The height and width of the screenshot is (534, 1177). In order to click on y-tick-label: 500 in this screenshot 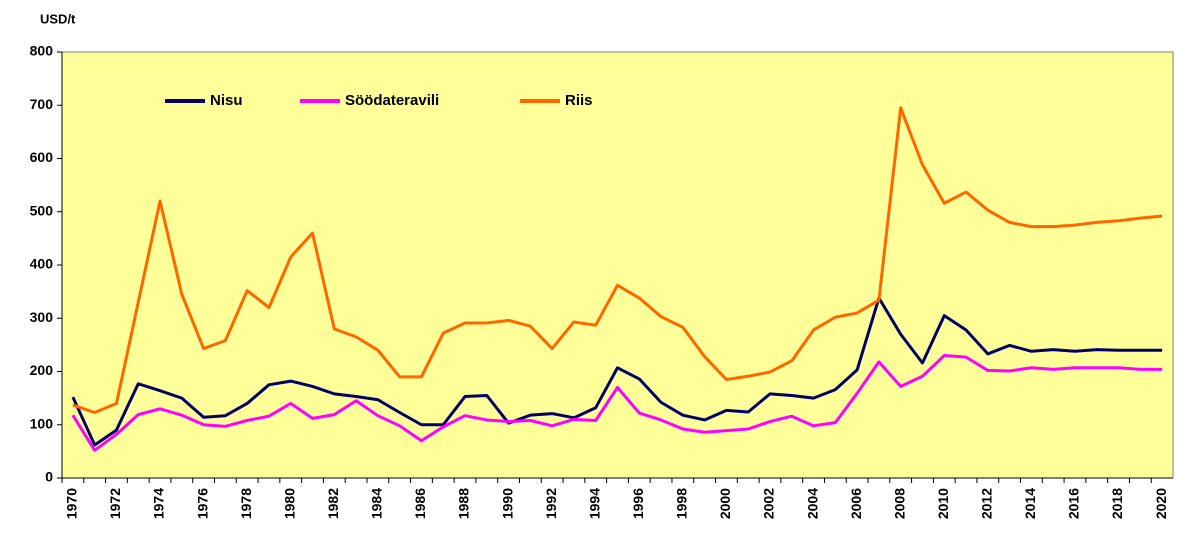, I will do `click(42, 210)`.